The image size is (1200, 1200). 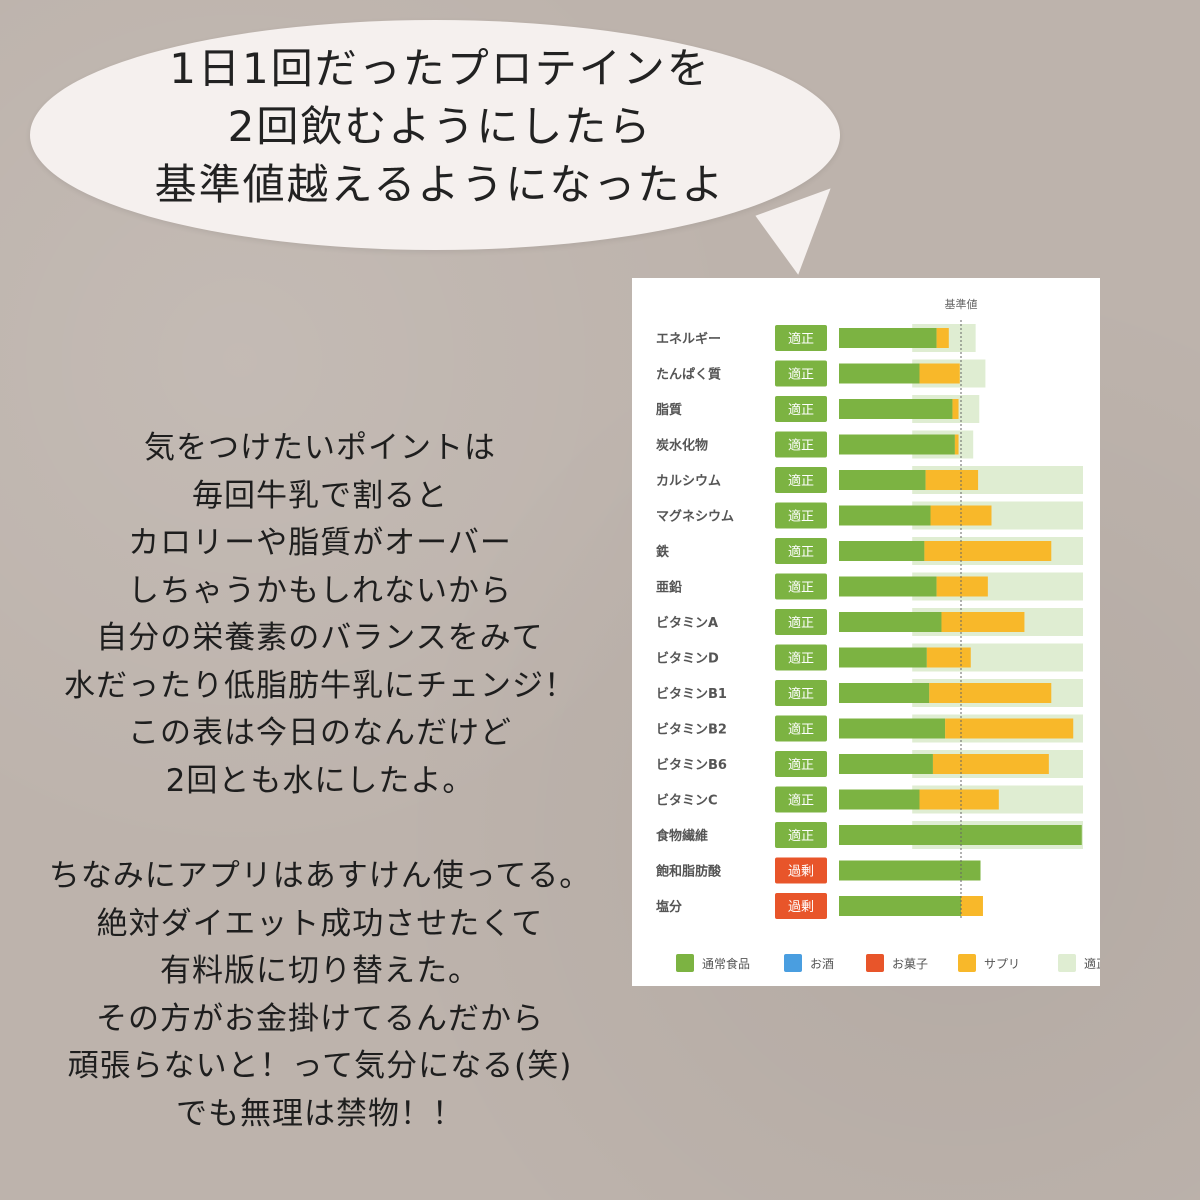 I want to click on category-label: 炭水化物, so click(x=682, y=446).